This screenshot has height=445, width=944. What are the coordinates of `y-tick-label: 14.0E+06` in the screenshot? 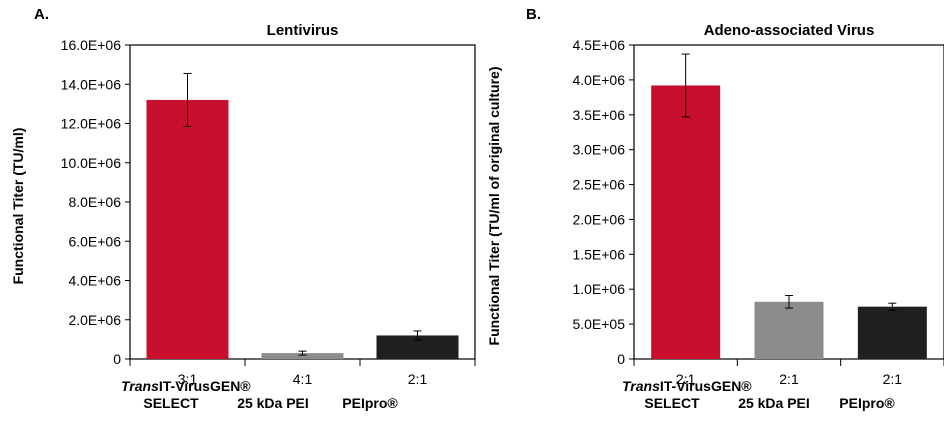 It's located at (91, 84).